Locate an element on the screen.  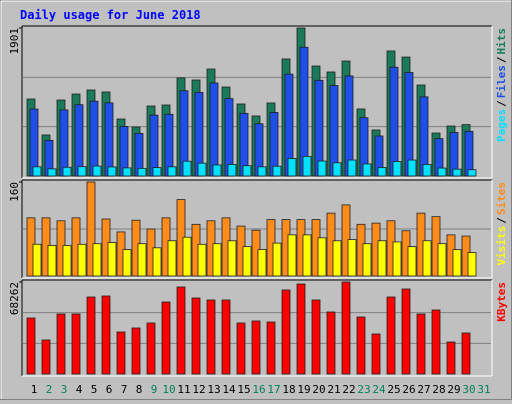
legend-entry: KBytes is located at coordinates (501, 302).